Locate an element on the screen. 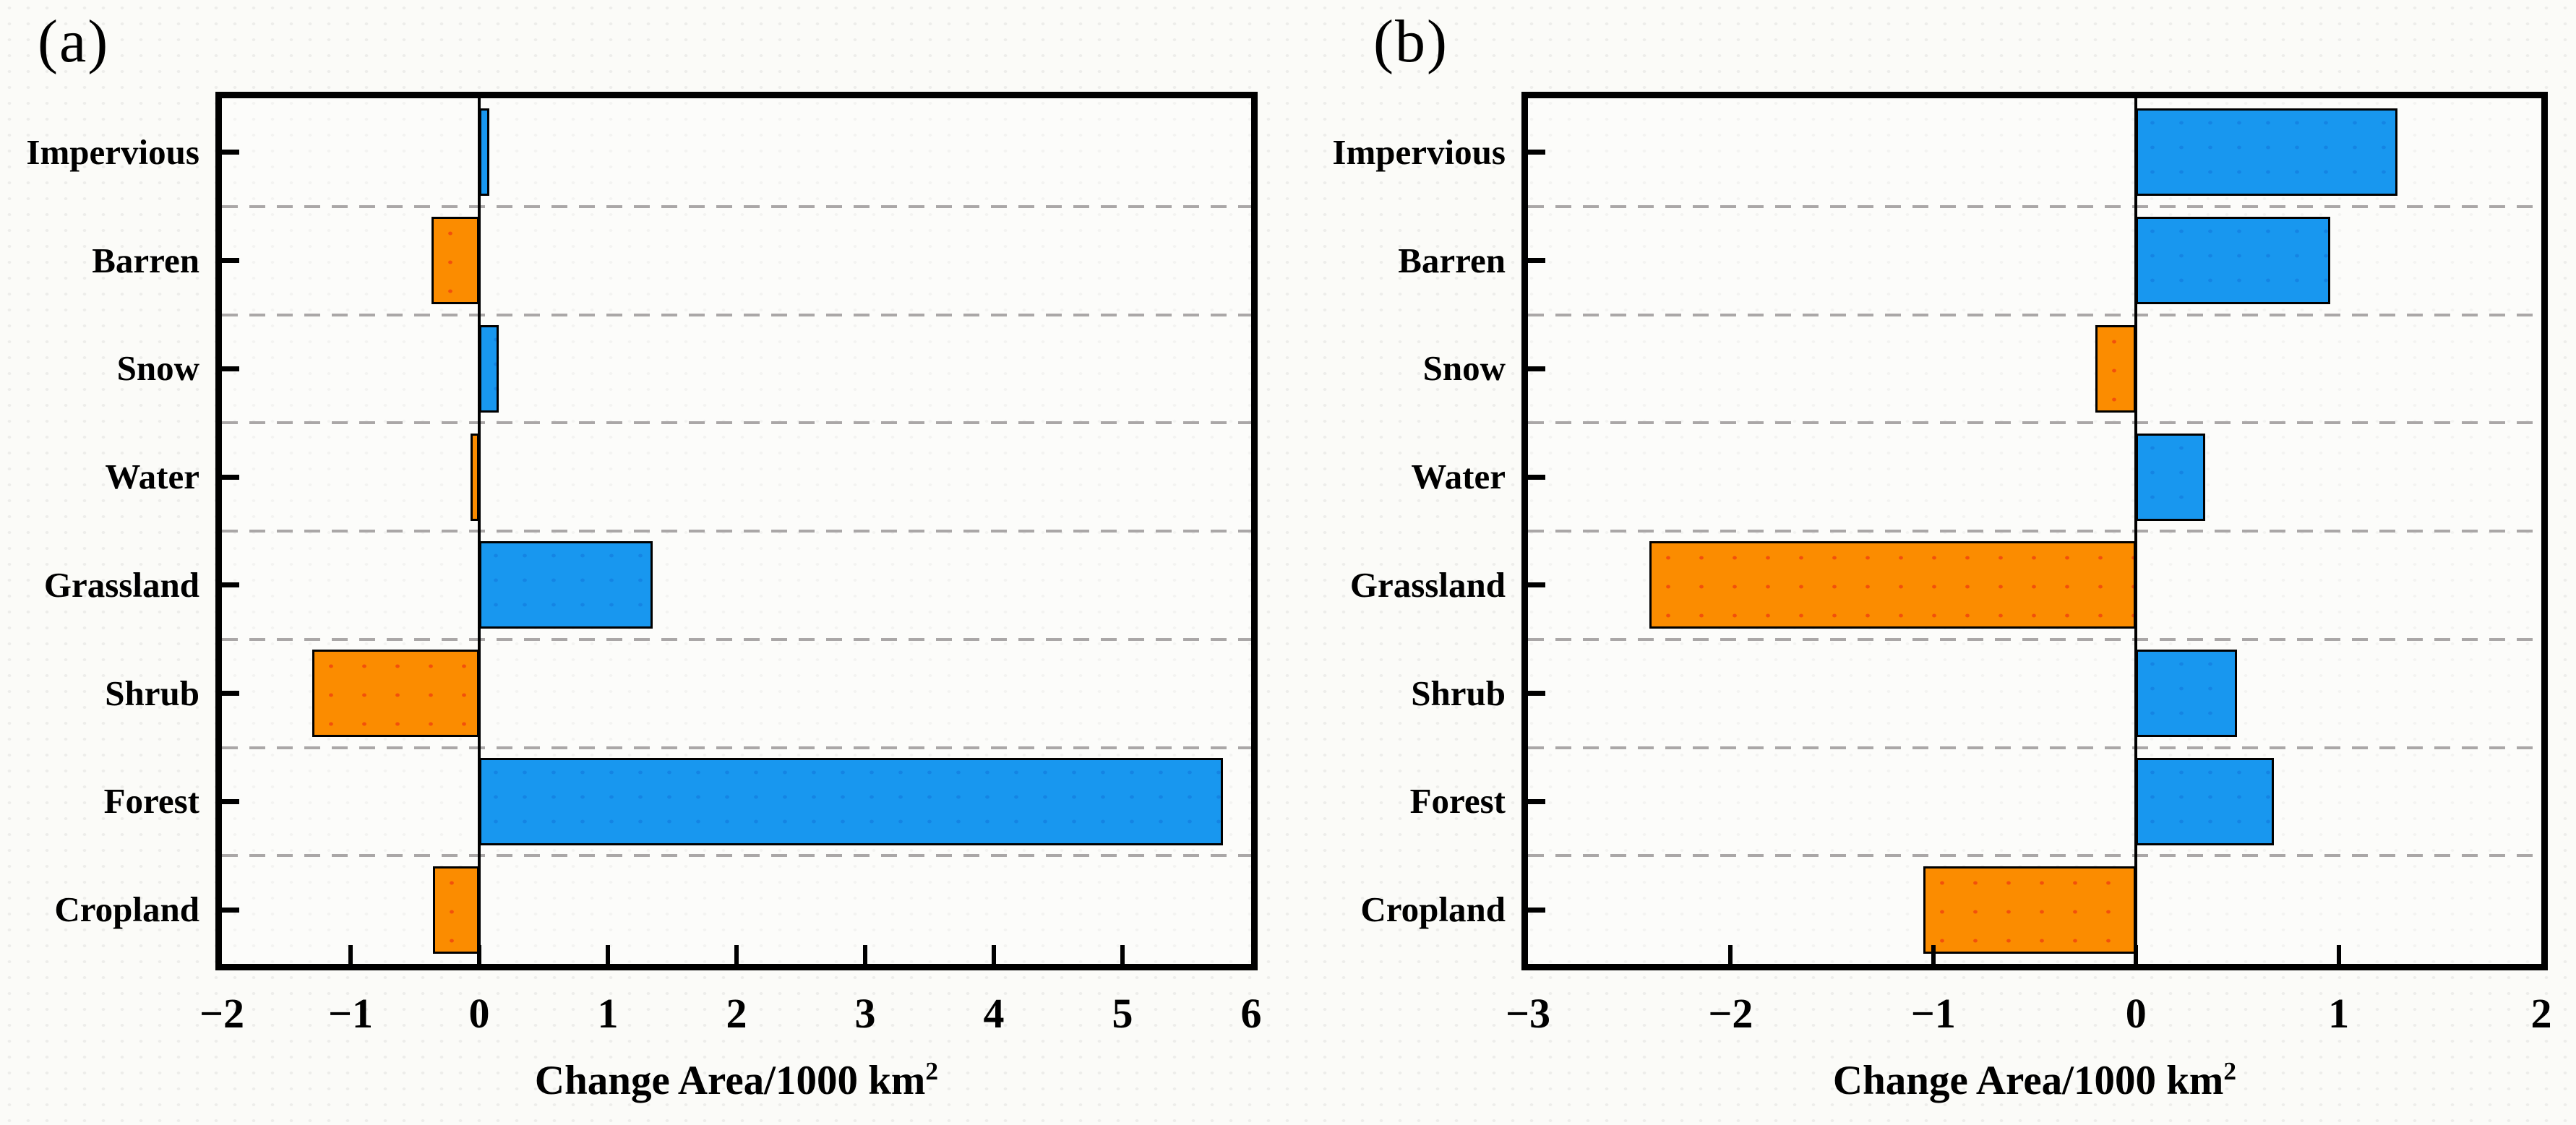 Image resolution: width=2576 pixels, height=1125 pixels. x-tick-label: −3 is located at coordinates (1528, 1013).